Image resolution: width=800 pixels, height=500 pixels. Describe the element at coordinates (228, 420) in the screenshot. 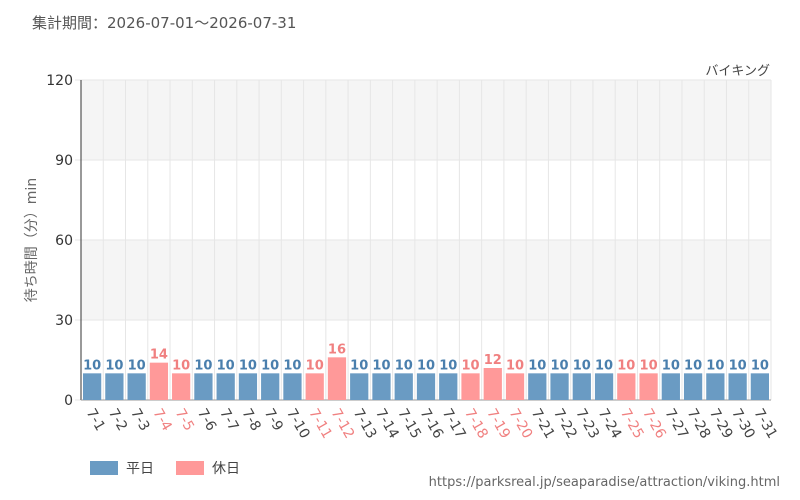

I see `x-tick-label: 7-7` at that location.